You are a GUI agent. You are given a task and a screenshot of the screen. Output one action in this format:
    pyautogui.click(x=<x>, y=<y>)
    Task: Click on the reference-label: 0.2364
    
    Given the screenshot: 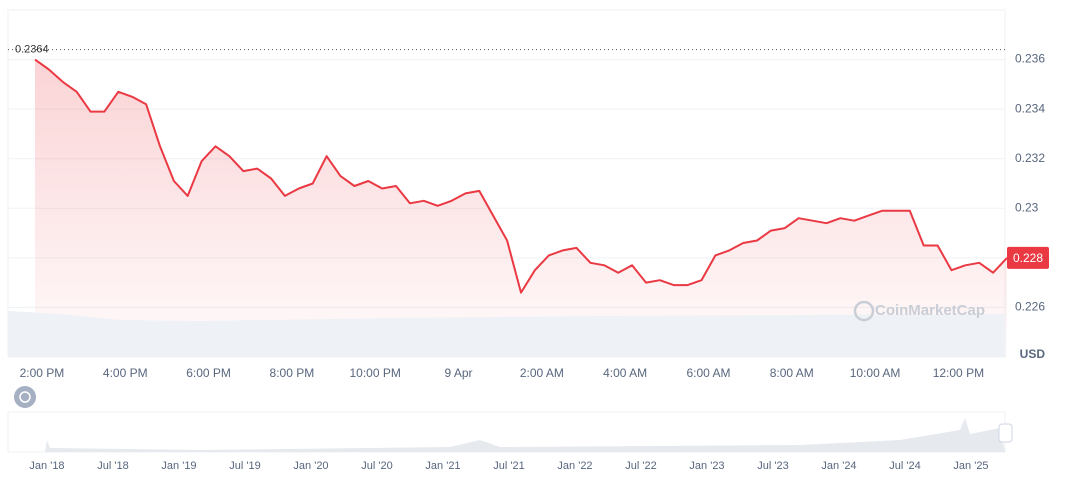 What is the action you would take?
    pyautogui.click(x=32, y=50)
    